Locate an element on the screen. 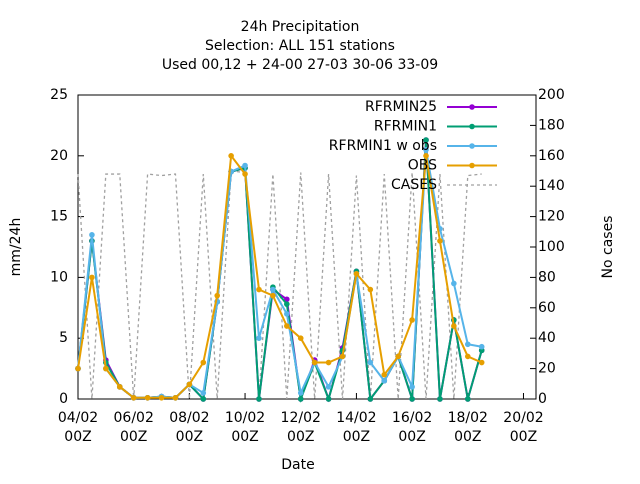 This screenshot has width=640, height=484. y-tick-label: 10 is located at coordinates (59, 277).